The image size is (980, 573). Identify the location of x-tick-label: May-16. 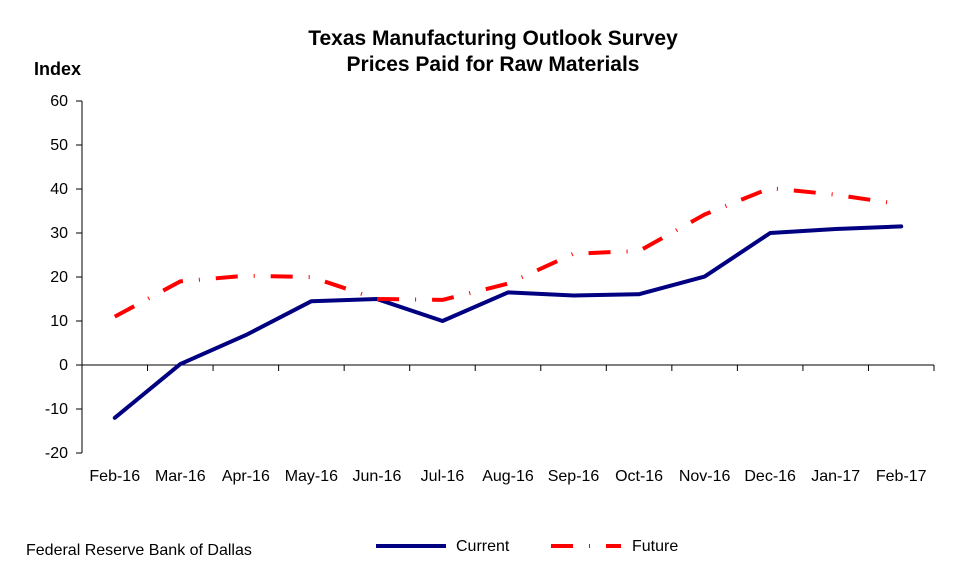
(311, 476).